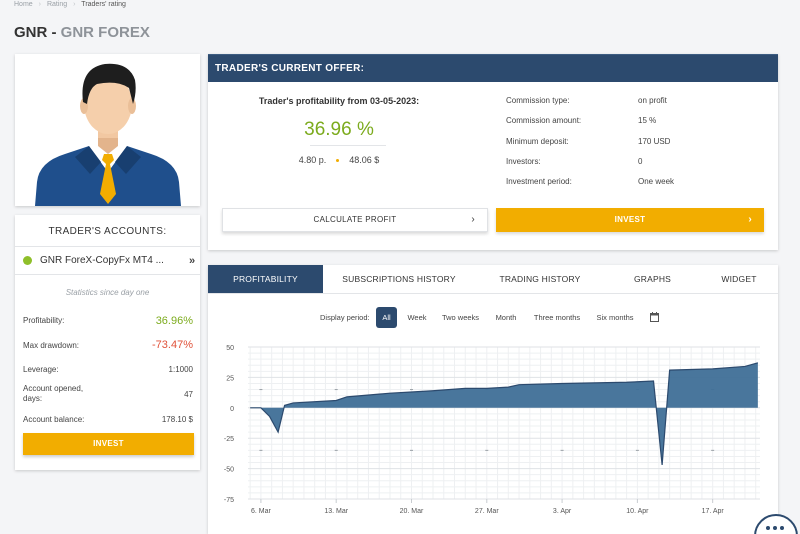 This screenshot has width=800, height=534. I want to click on stat-label: Account opened, days:, so click(53, 393).